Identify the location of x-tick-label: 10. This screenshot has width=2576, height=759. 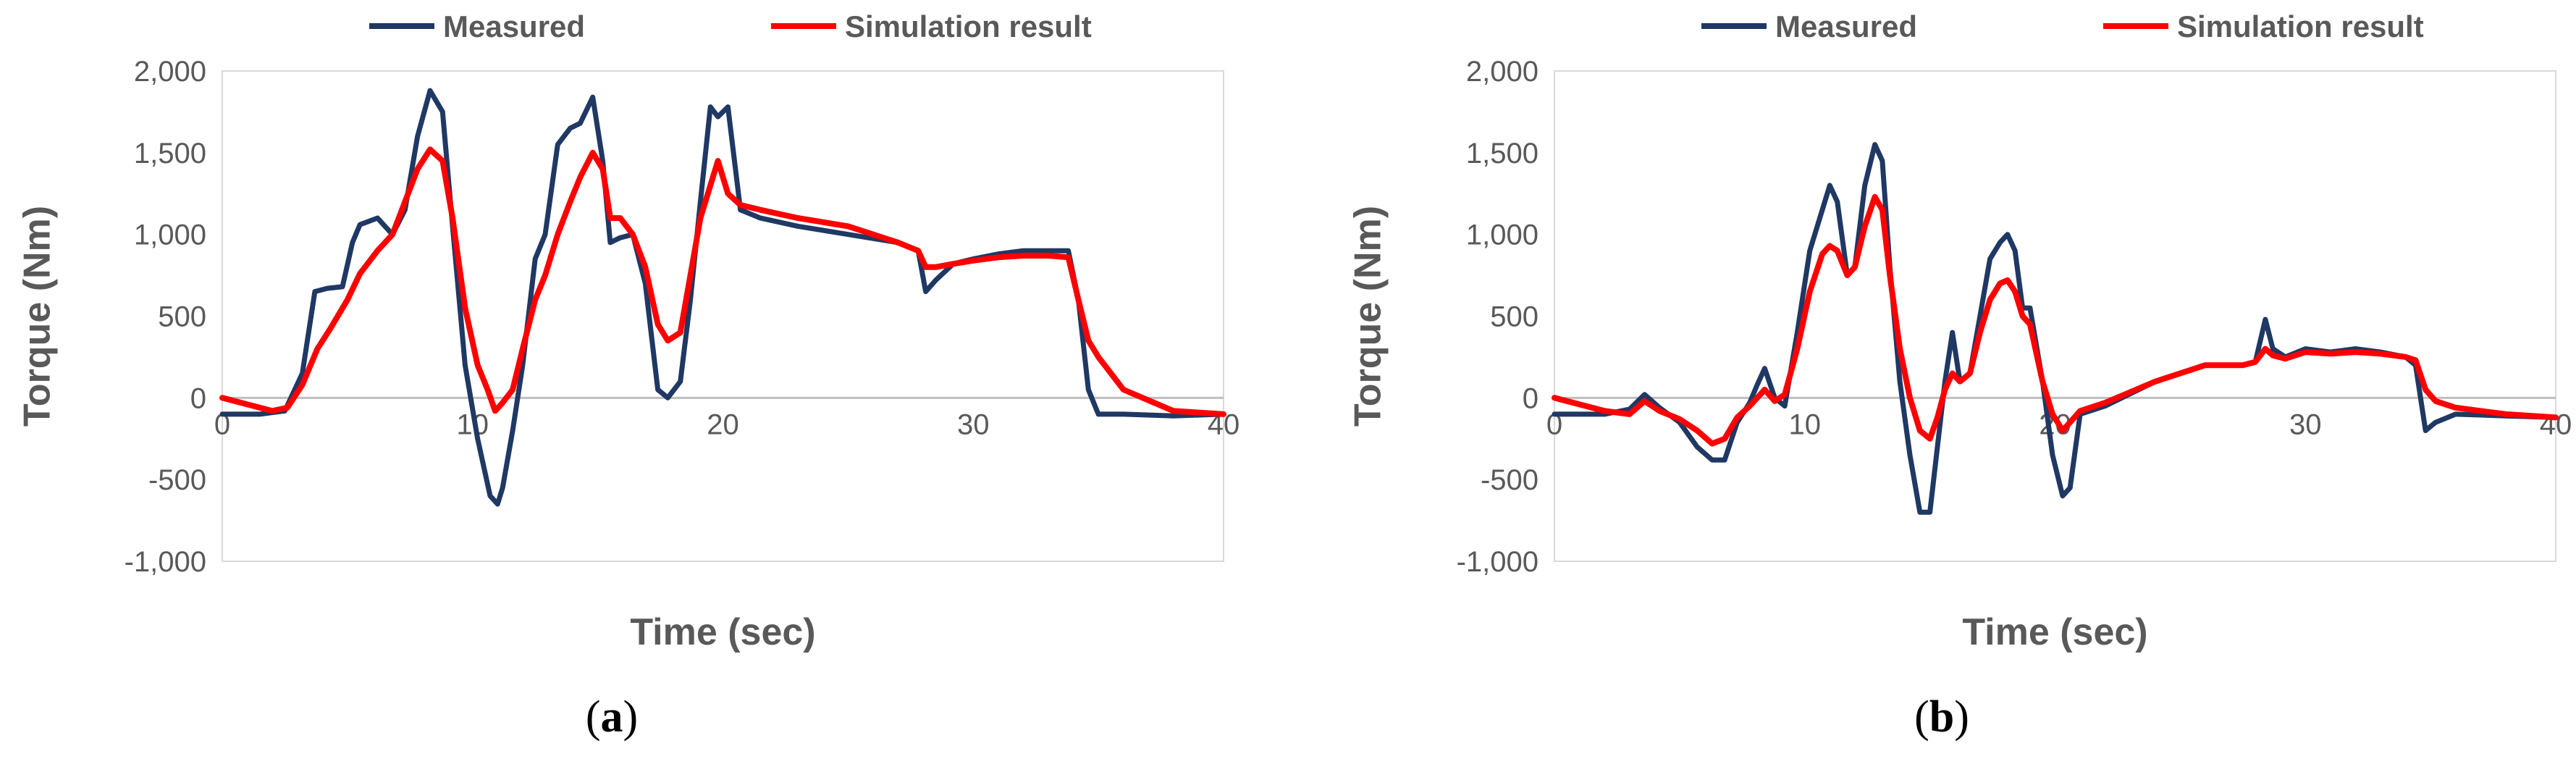
(1805, 424).